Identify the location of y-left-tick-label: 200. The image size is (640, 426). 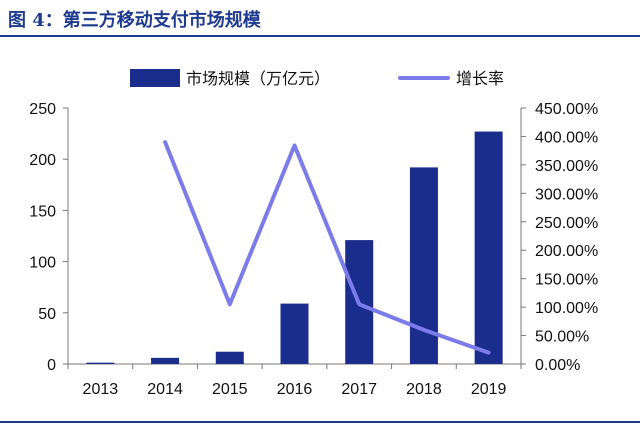
(42, 160).